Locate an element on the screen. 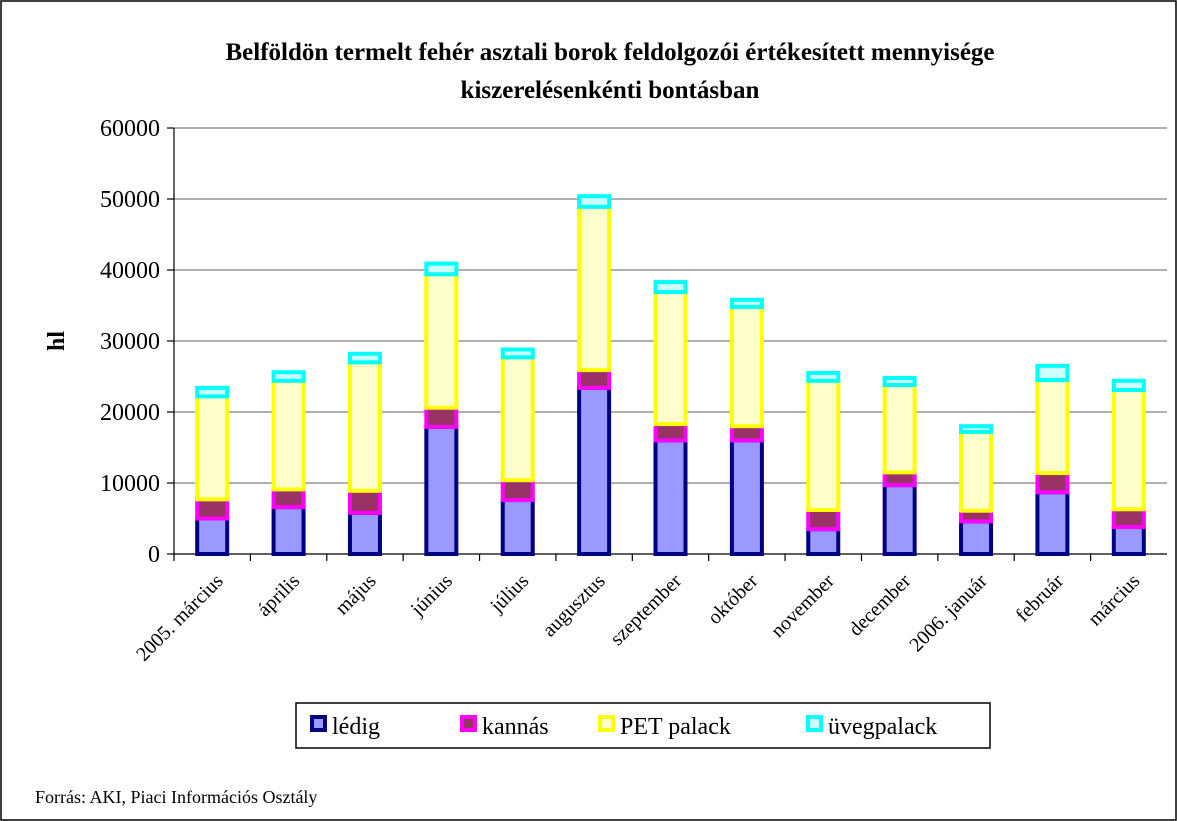 This screenshot has width=1177, height=821. legend-label: PET palack is located at coordinates (675, 727).